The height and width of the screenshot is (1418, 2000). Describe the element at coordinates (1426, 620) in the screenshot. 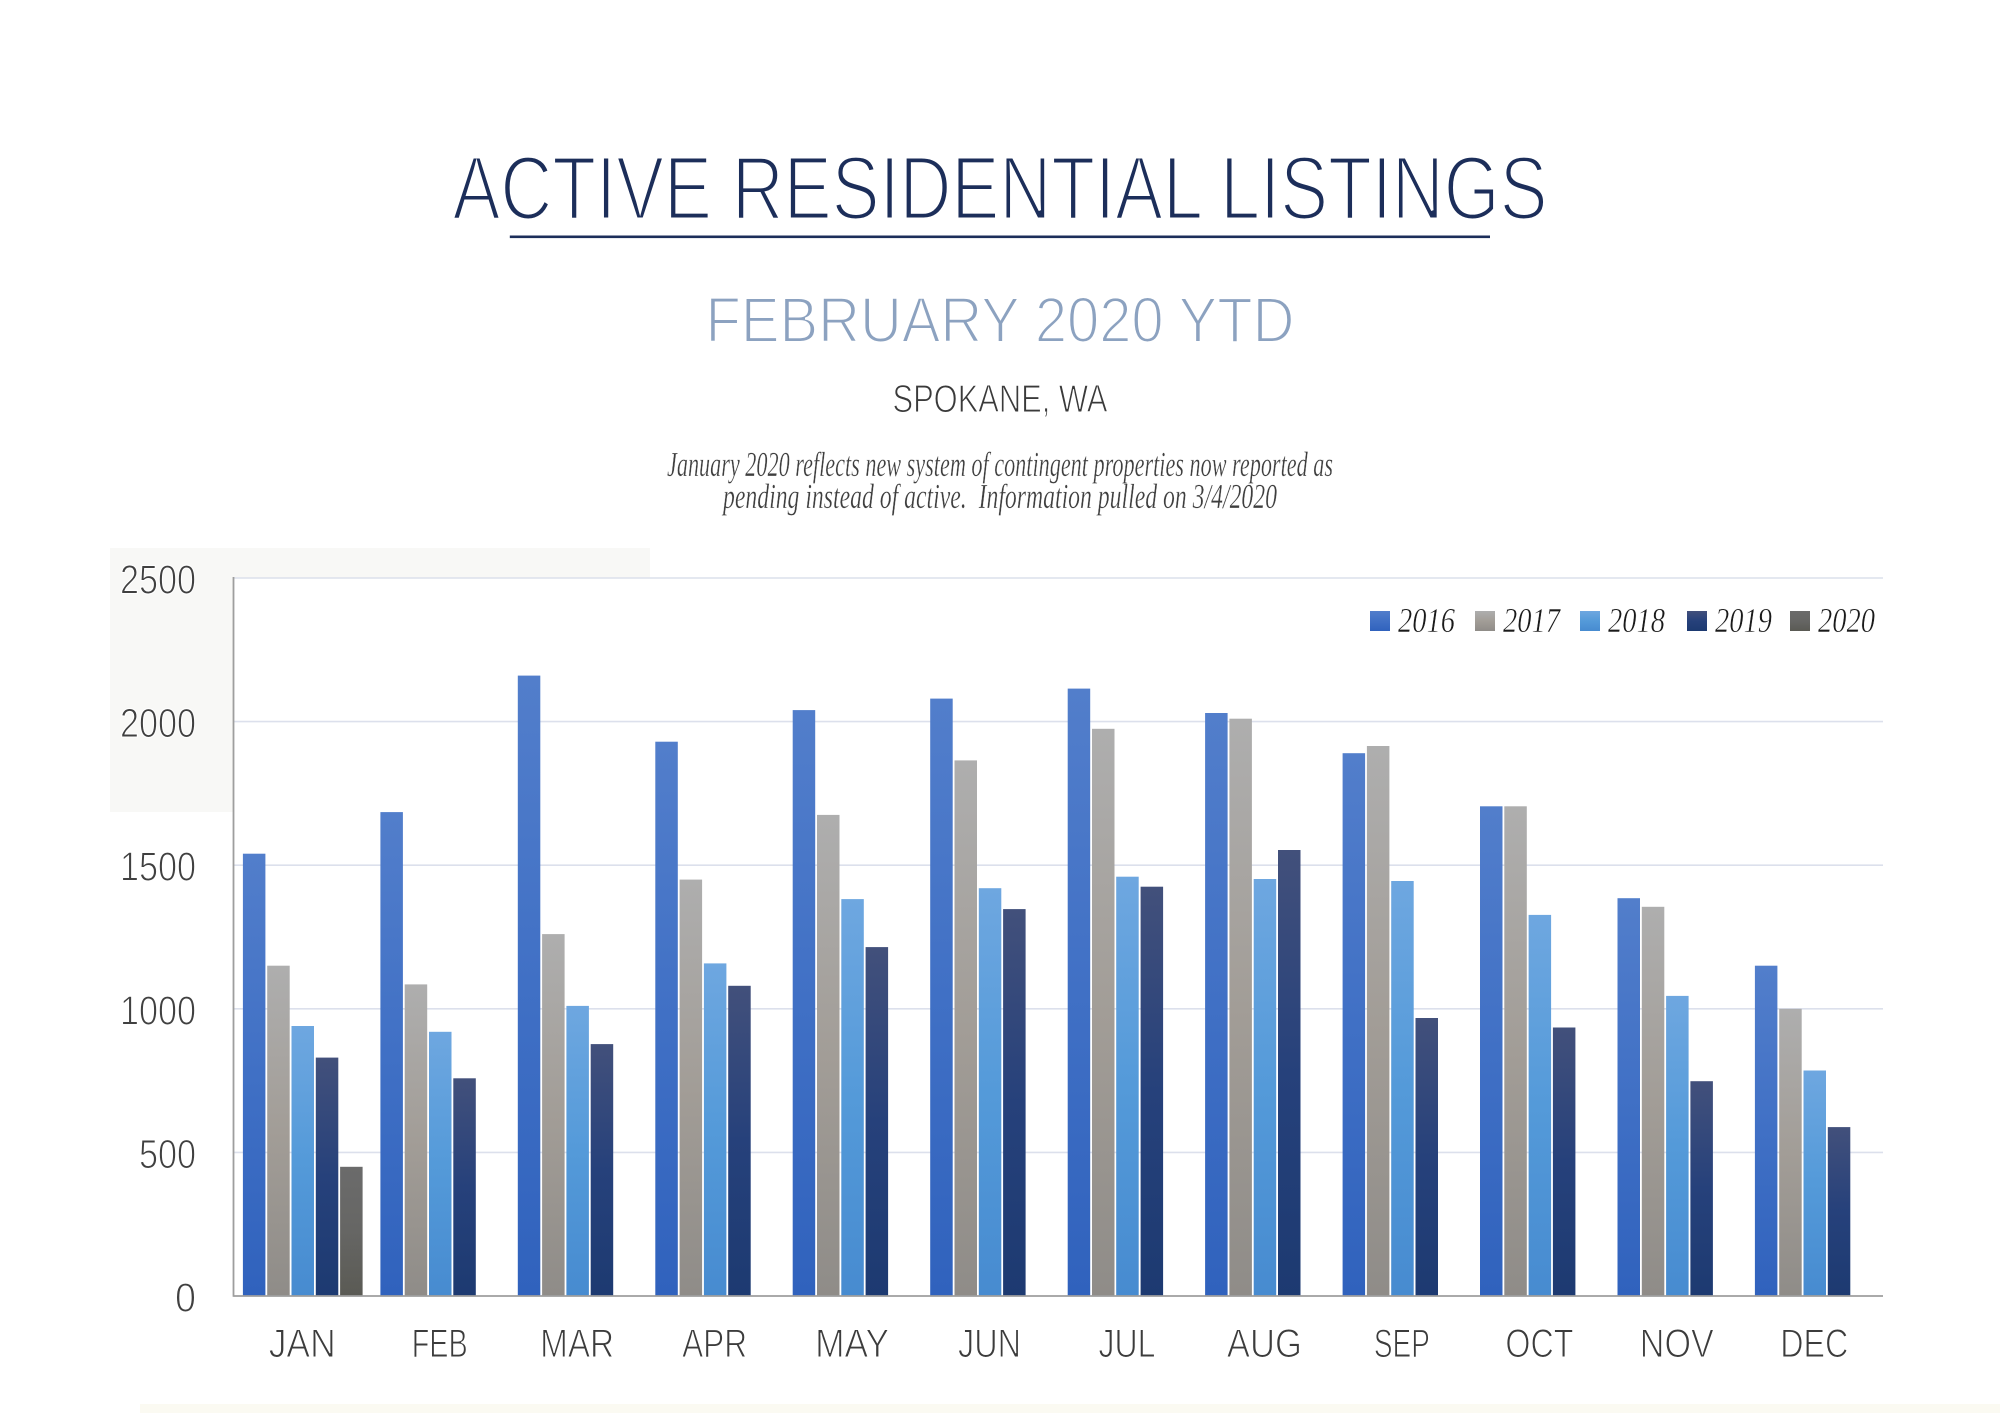

I see `svg-text: 2016` at that location.